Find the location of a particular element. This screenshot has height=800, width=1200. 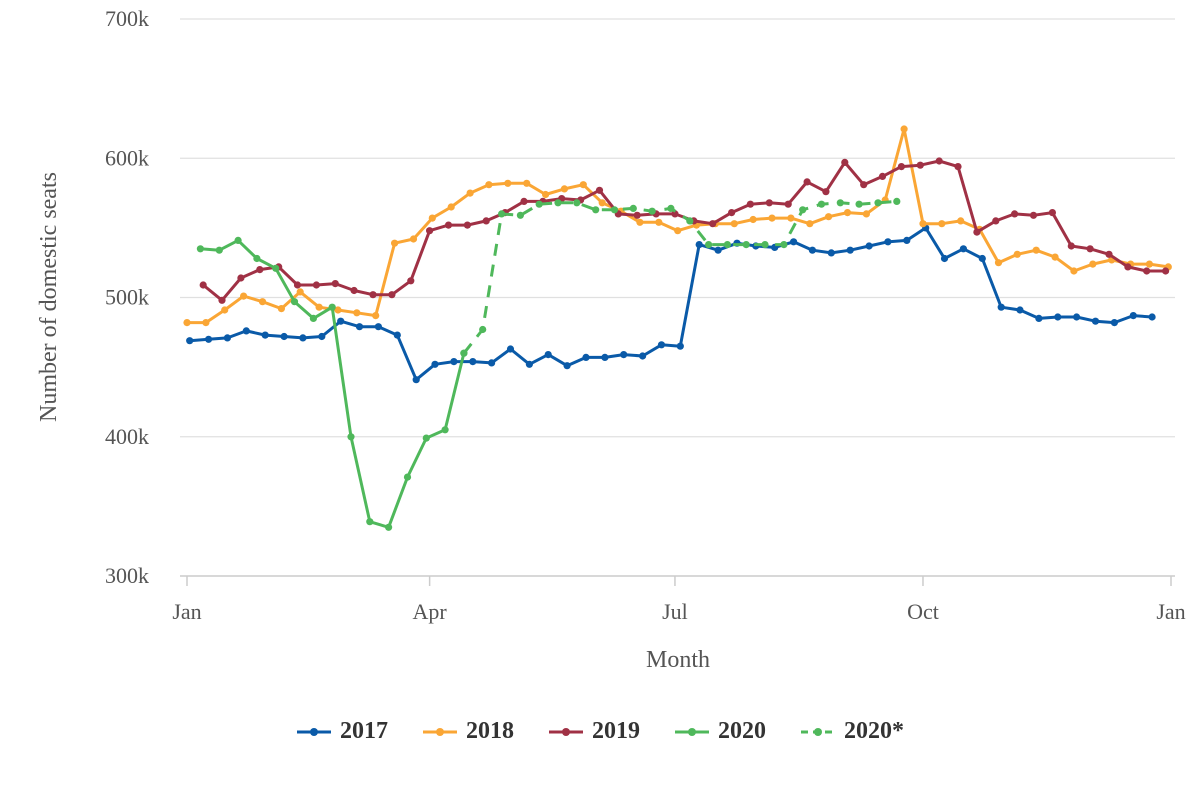

legend-label: 2020 is located at coordinates (742, 731).